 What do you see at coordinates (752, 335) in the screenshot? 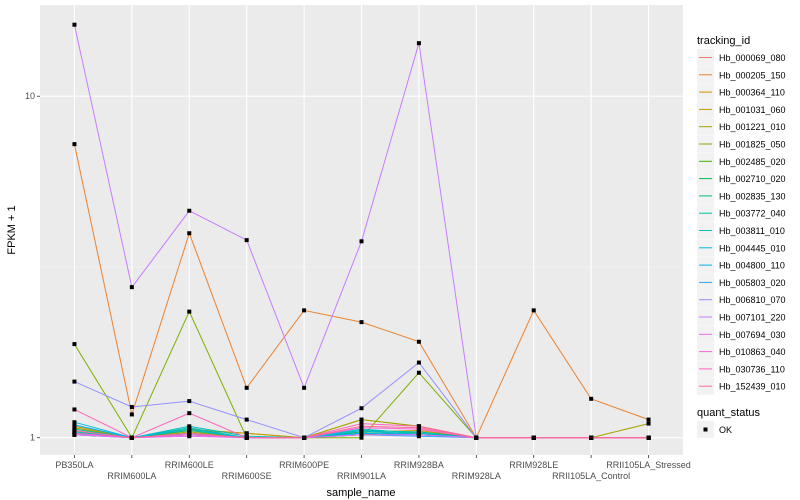
I see `legend-label: Hb_007694_030` at bounding box center [752, 335].